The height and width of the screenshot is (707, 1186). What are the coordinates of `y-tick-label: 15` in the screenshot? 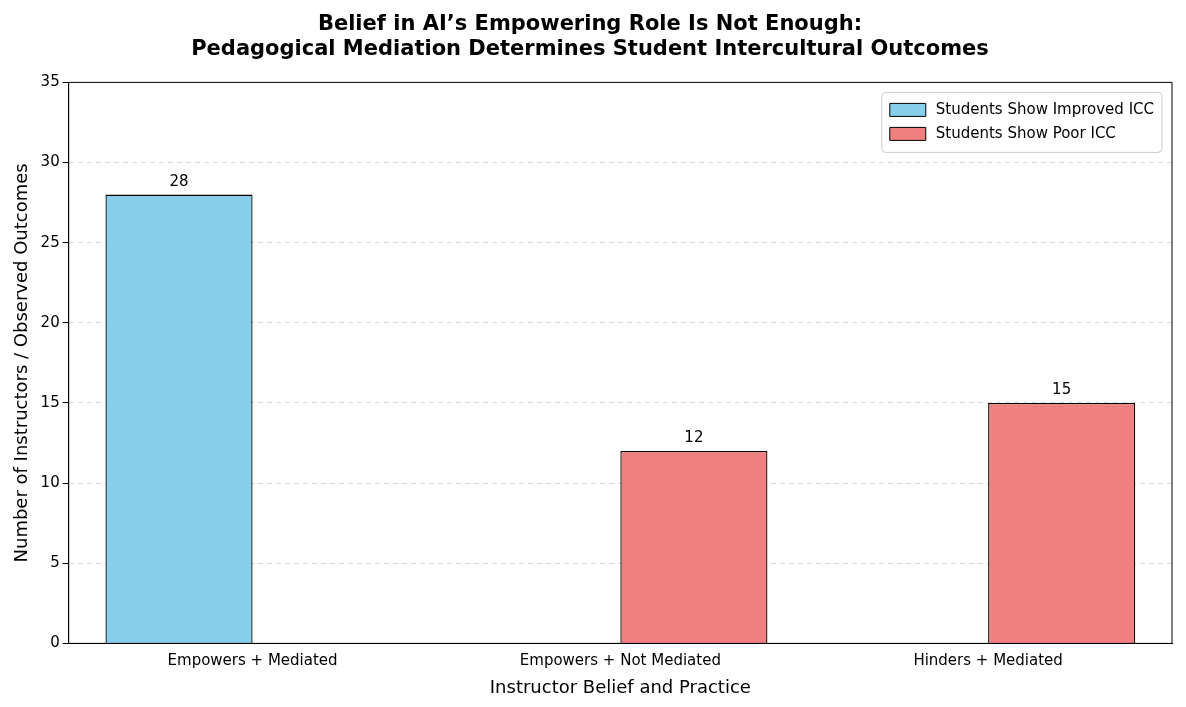 It's located at (50, 401).